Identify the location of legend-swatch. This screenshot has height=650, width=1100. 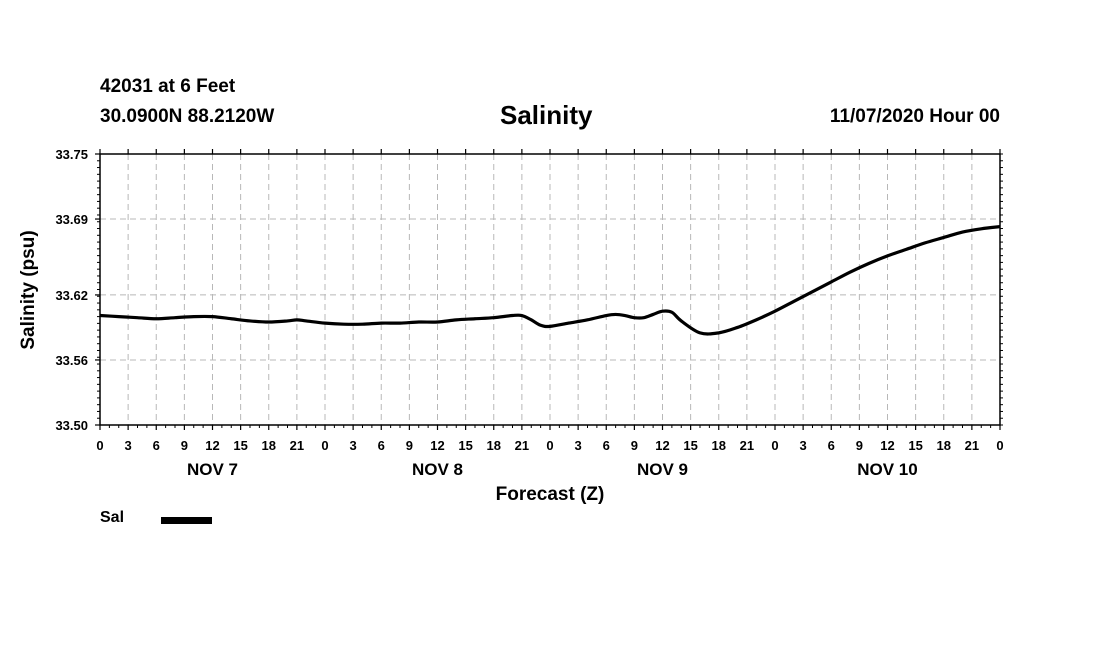
(186, 520).